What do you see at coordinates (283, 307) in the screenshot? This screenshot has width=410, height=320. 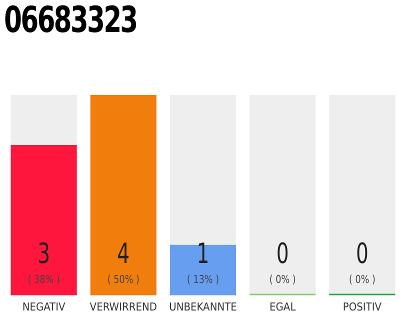 I see `x-tick-label: EGAL` at bounding box center [283, 307].